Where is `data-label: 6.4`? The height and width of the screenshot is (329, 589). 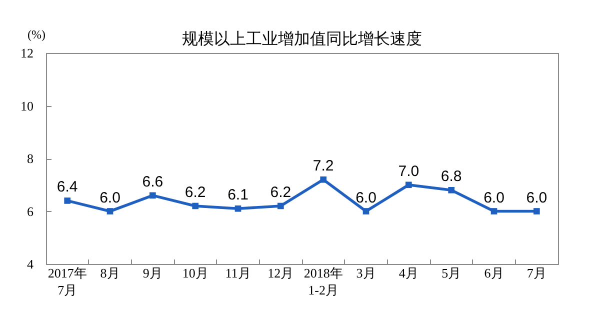 data-label: 6.4 is located at coordinates (67, 187).